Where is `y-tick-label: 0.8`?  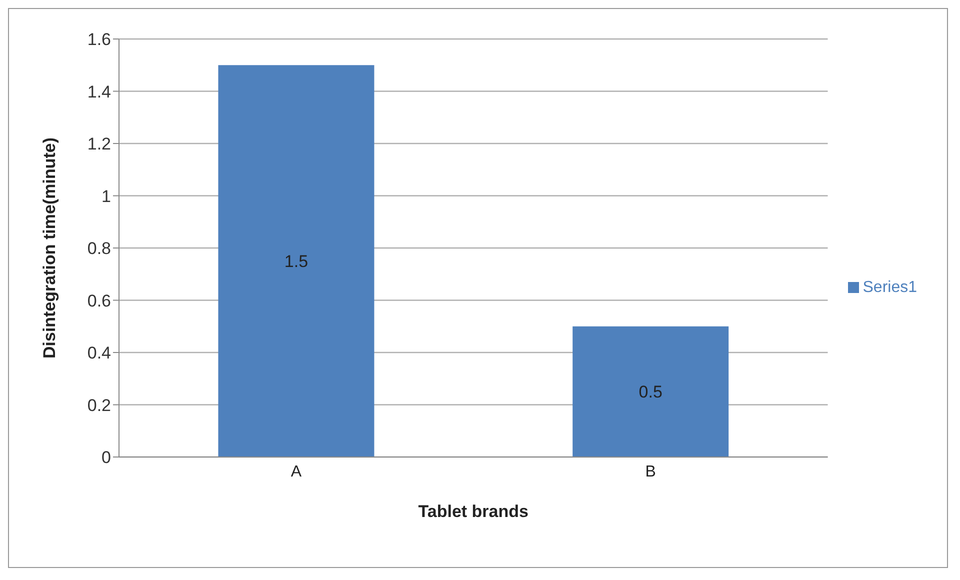
y-tick-label: 0.8 is located at coordinates (99, 248).